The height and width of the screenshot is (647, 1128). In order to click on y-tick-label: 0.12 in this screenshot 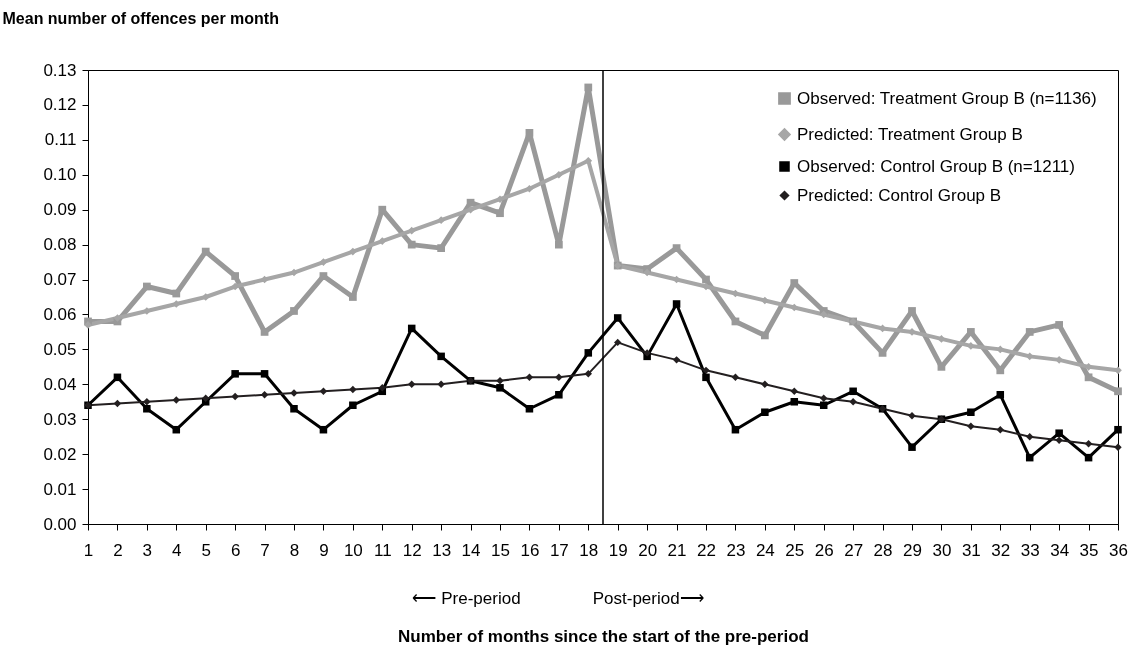, I will do `click(60, 105)`.